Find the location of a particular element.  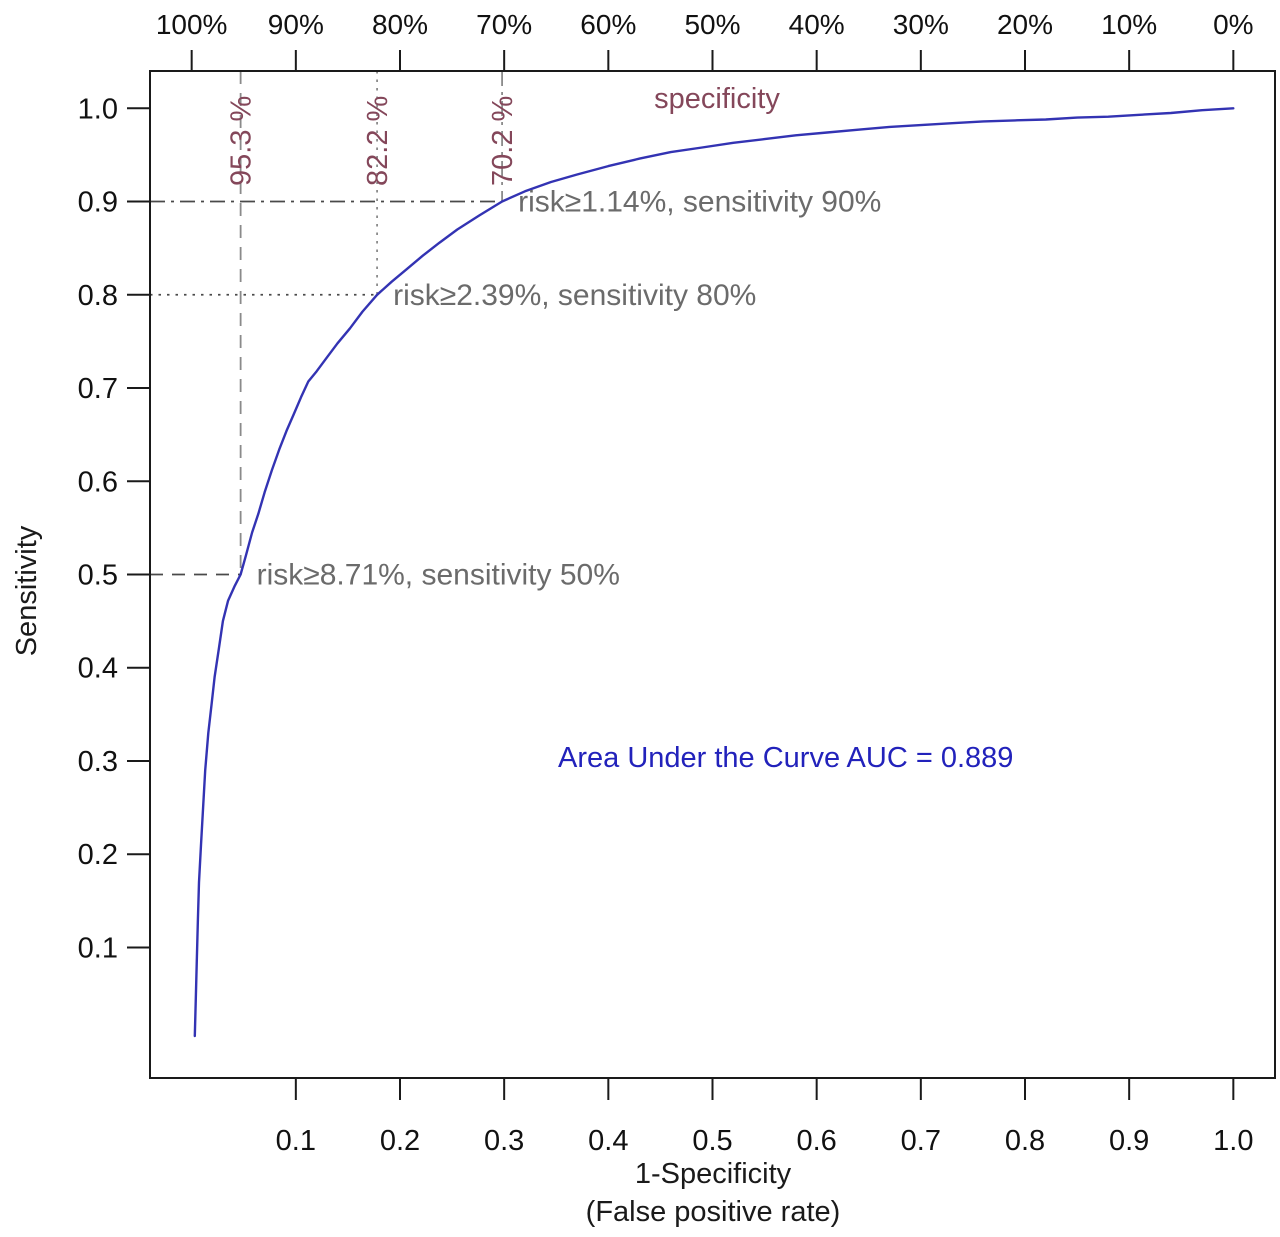

y-axis-title: Sensitivity is located at coordinates (27, 591).